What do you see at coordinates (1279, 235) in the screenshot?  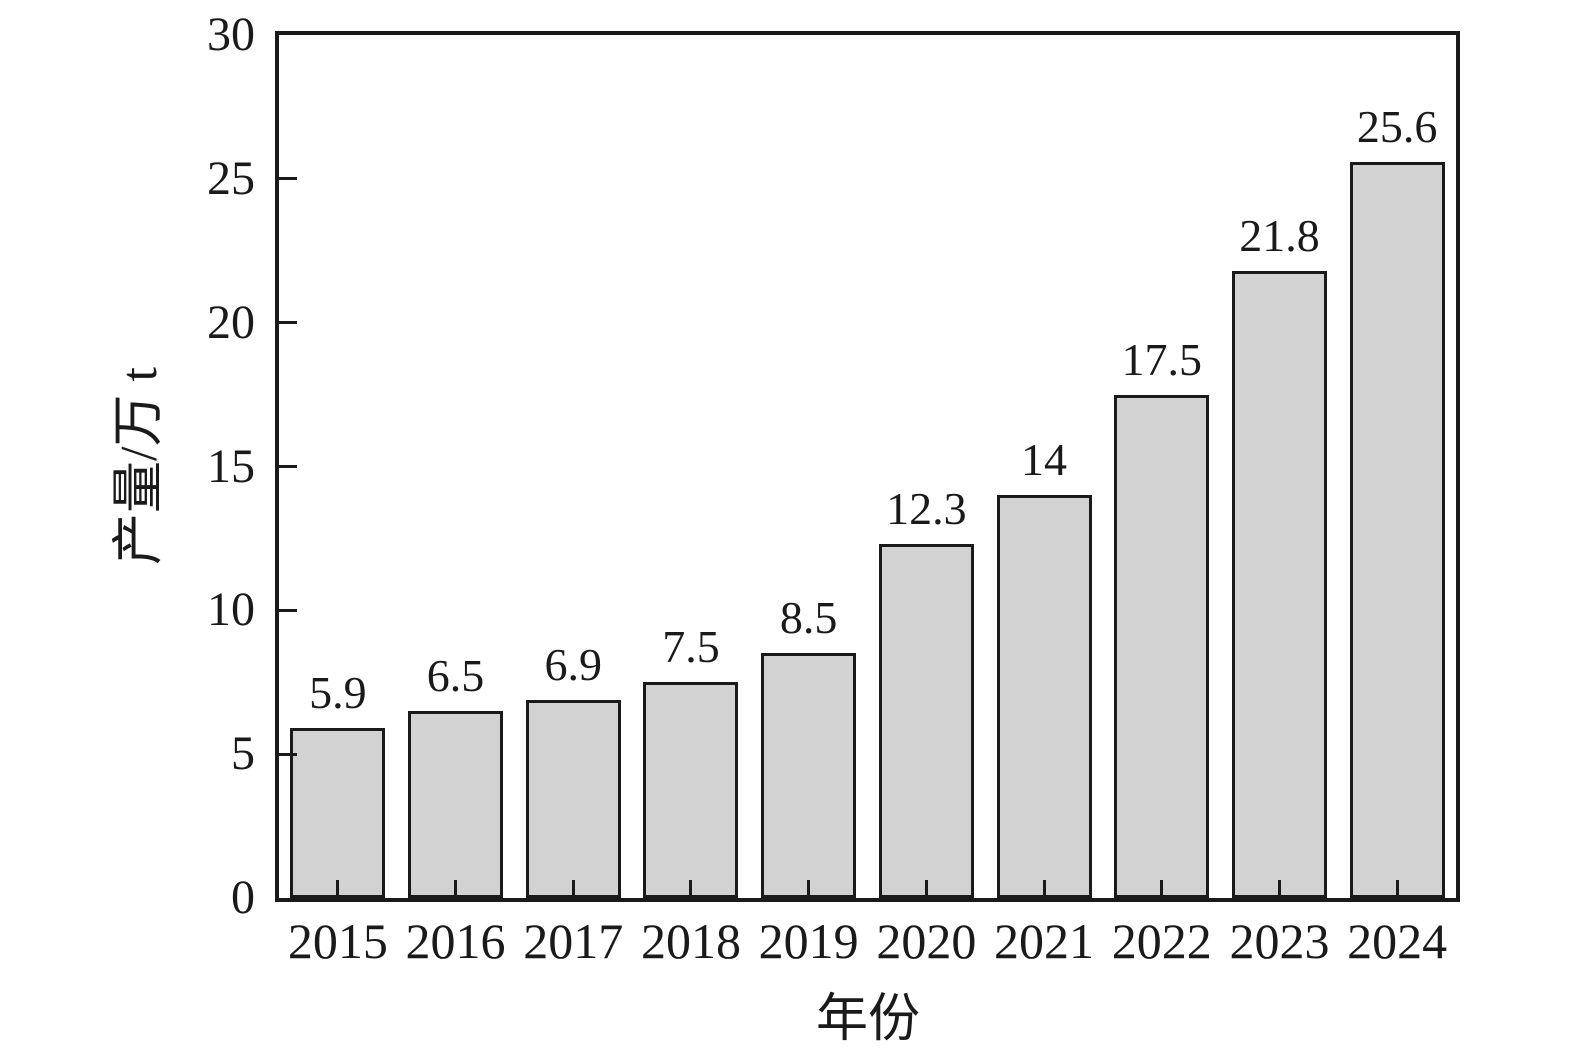 I see `bar-value-label: 21.8` at bounding box center [1279, 235].